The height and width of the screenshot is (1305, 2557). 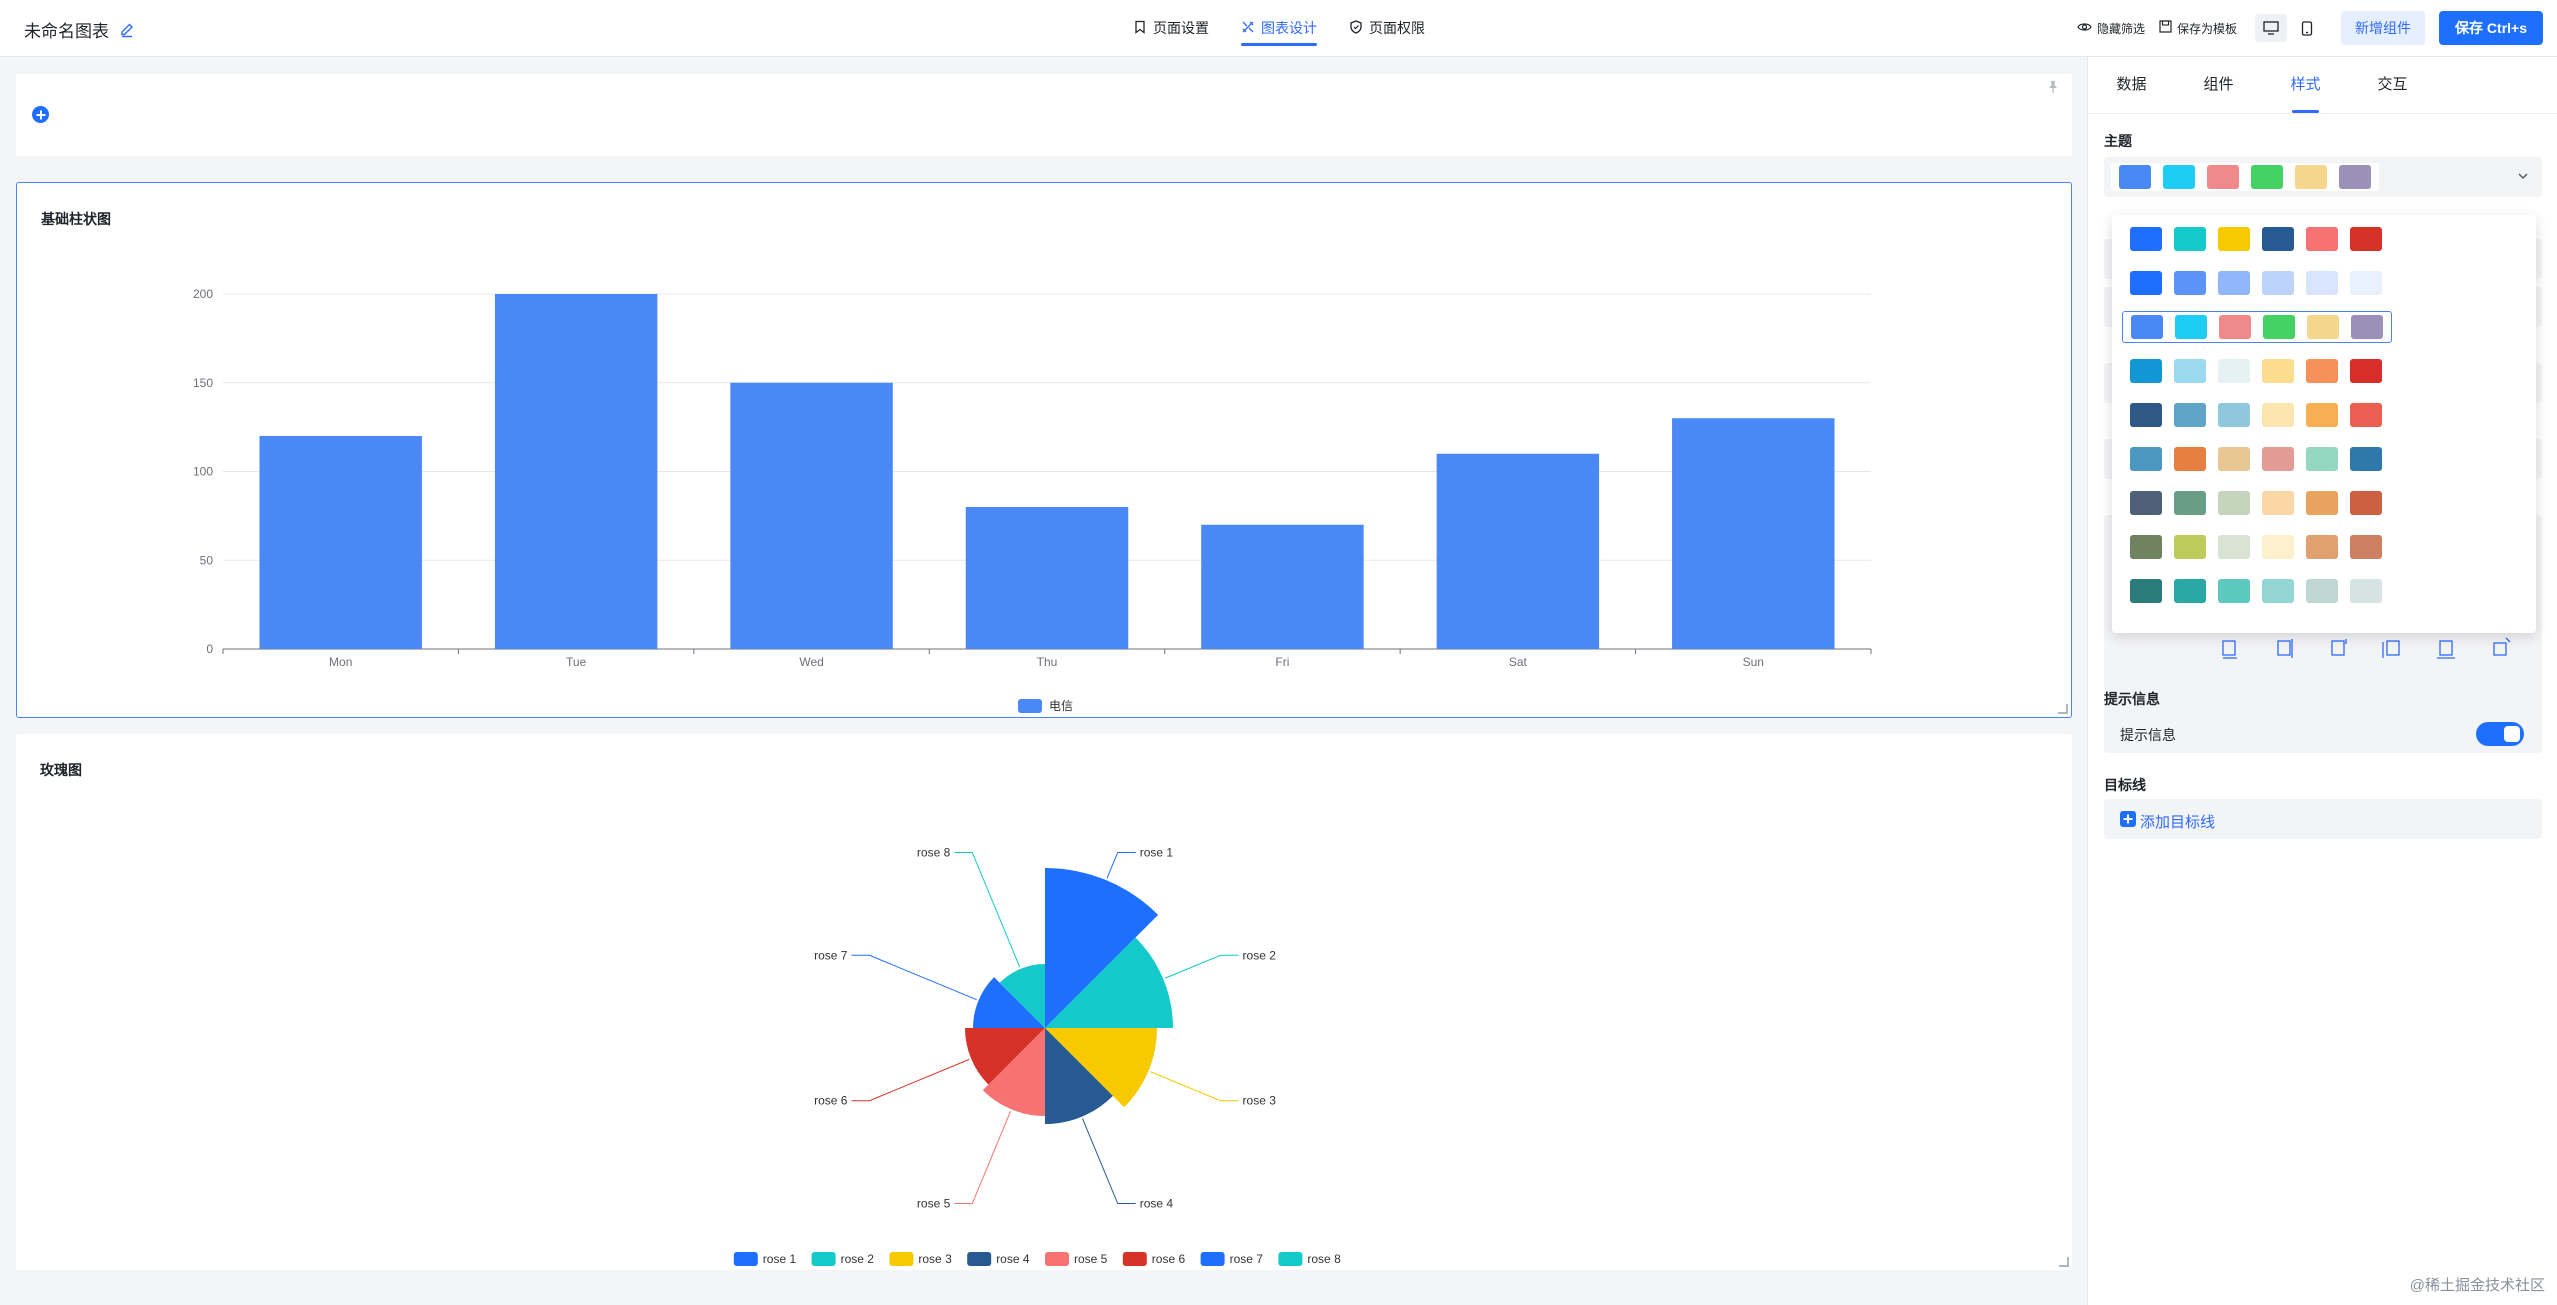 I want to click on tooltip-label: 提示信息, so click(x=2148, y=735).